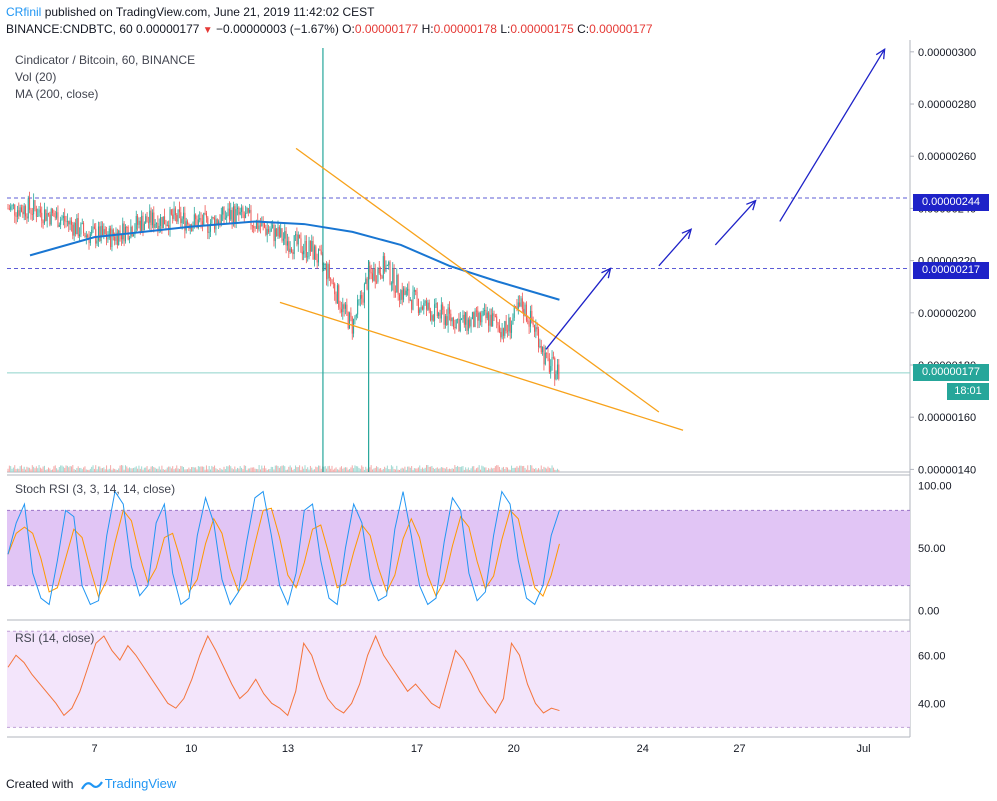 The height and width of the screenshot is (801, 997). What do you see at coordinates (621, 29) in the screenshot?
I see `close-value: 0.00000177` at bounding box center [621, 29].